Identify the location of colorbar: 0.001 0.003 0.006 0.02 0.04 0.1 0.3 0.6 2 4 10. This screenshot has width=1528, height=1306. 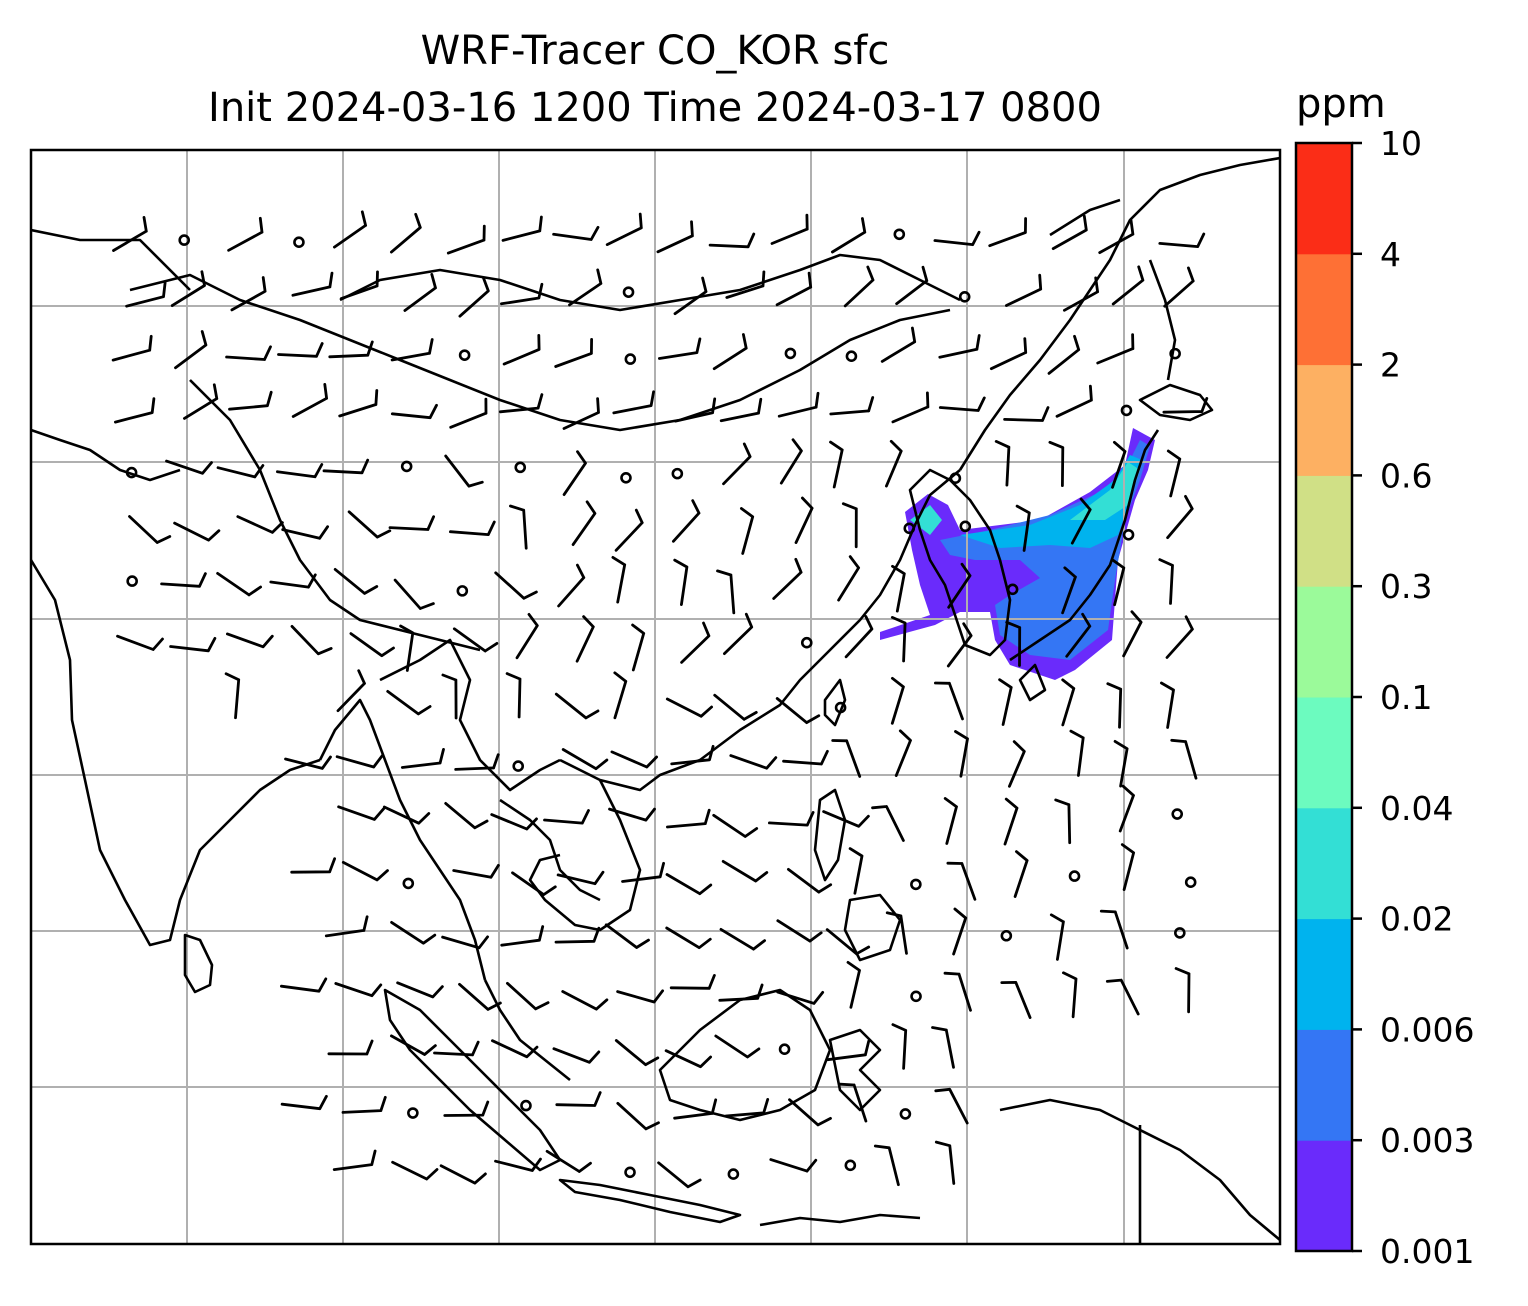
(1384, 697).